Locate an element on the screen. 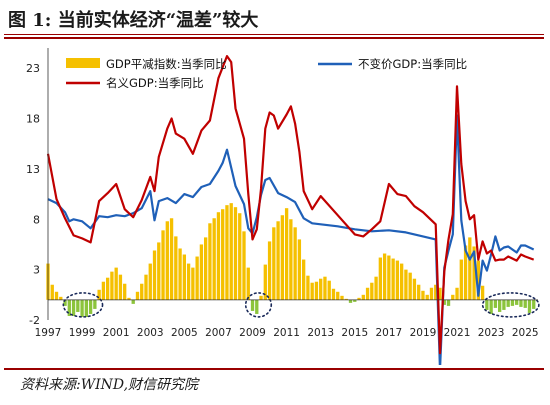  legend-label: 不变价GDP:当季同比 is located at coordinates (412, 64).